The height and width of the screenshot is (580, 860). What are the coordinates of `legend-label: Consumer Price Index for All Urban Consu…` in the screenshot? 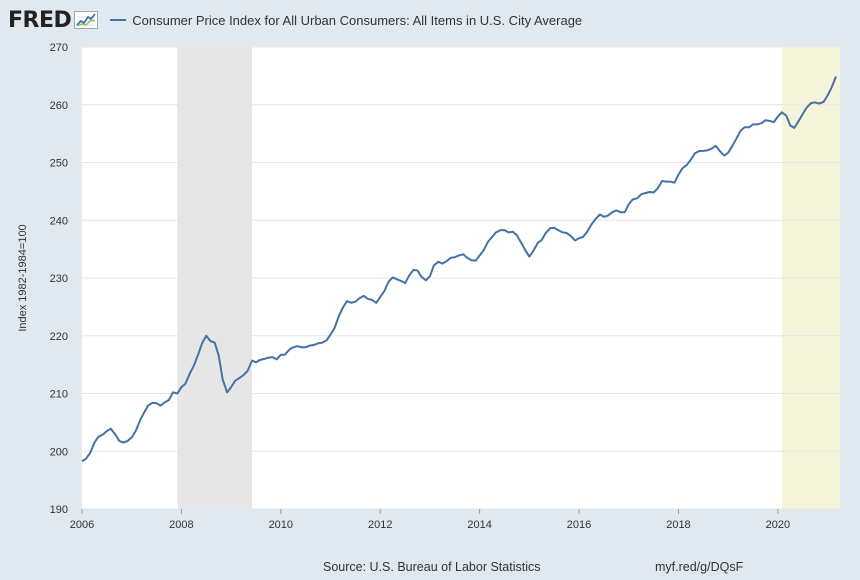 It's located at (357, 20).